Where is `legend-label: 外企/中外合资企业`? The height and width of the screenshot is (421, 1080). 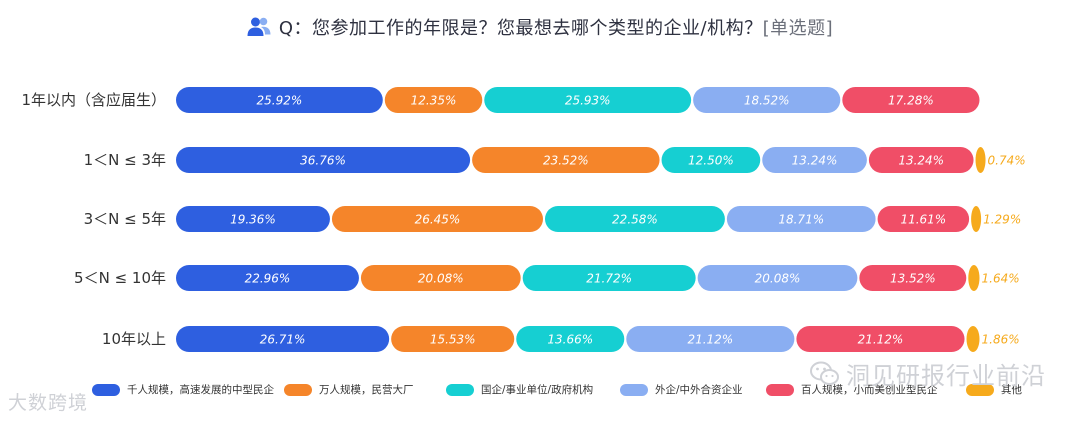 legend-label: 外企/中外合资企业 is located at coordinates (699, 390).